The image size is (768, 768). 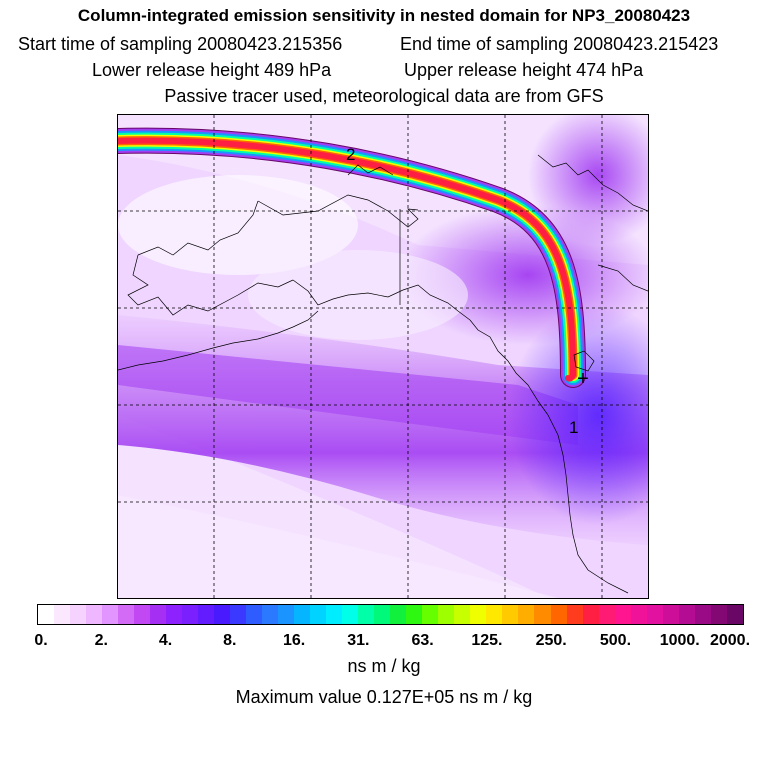 I want to click on colorbar-tick-label: 1000., so click(x=679, y=640).